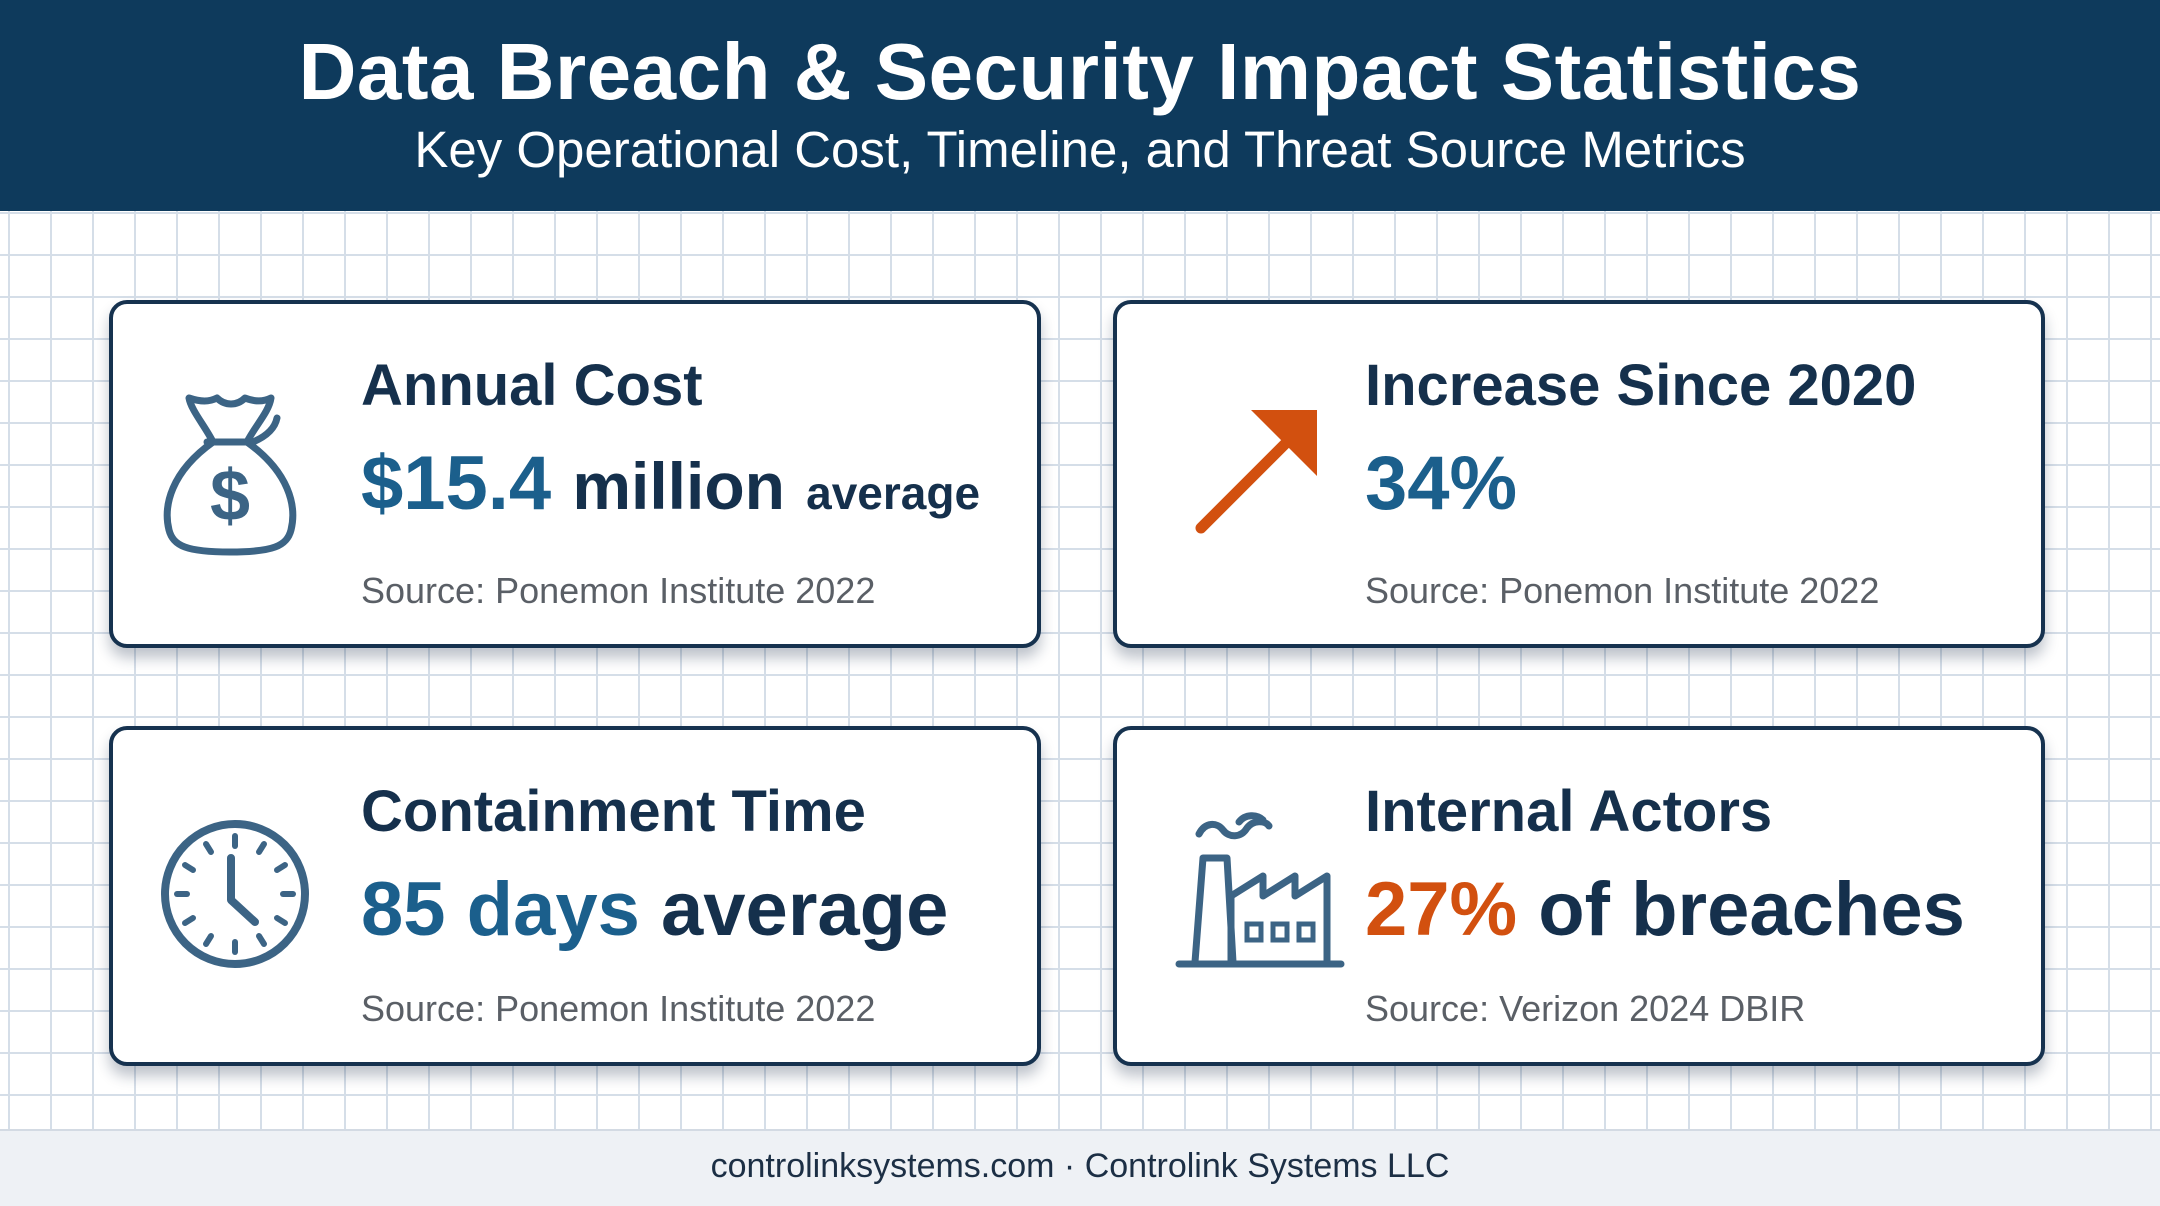 The height and width of the screenshot is (1206, 2160). I want to click on value-number: $15.4, so click(456, 483).